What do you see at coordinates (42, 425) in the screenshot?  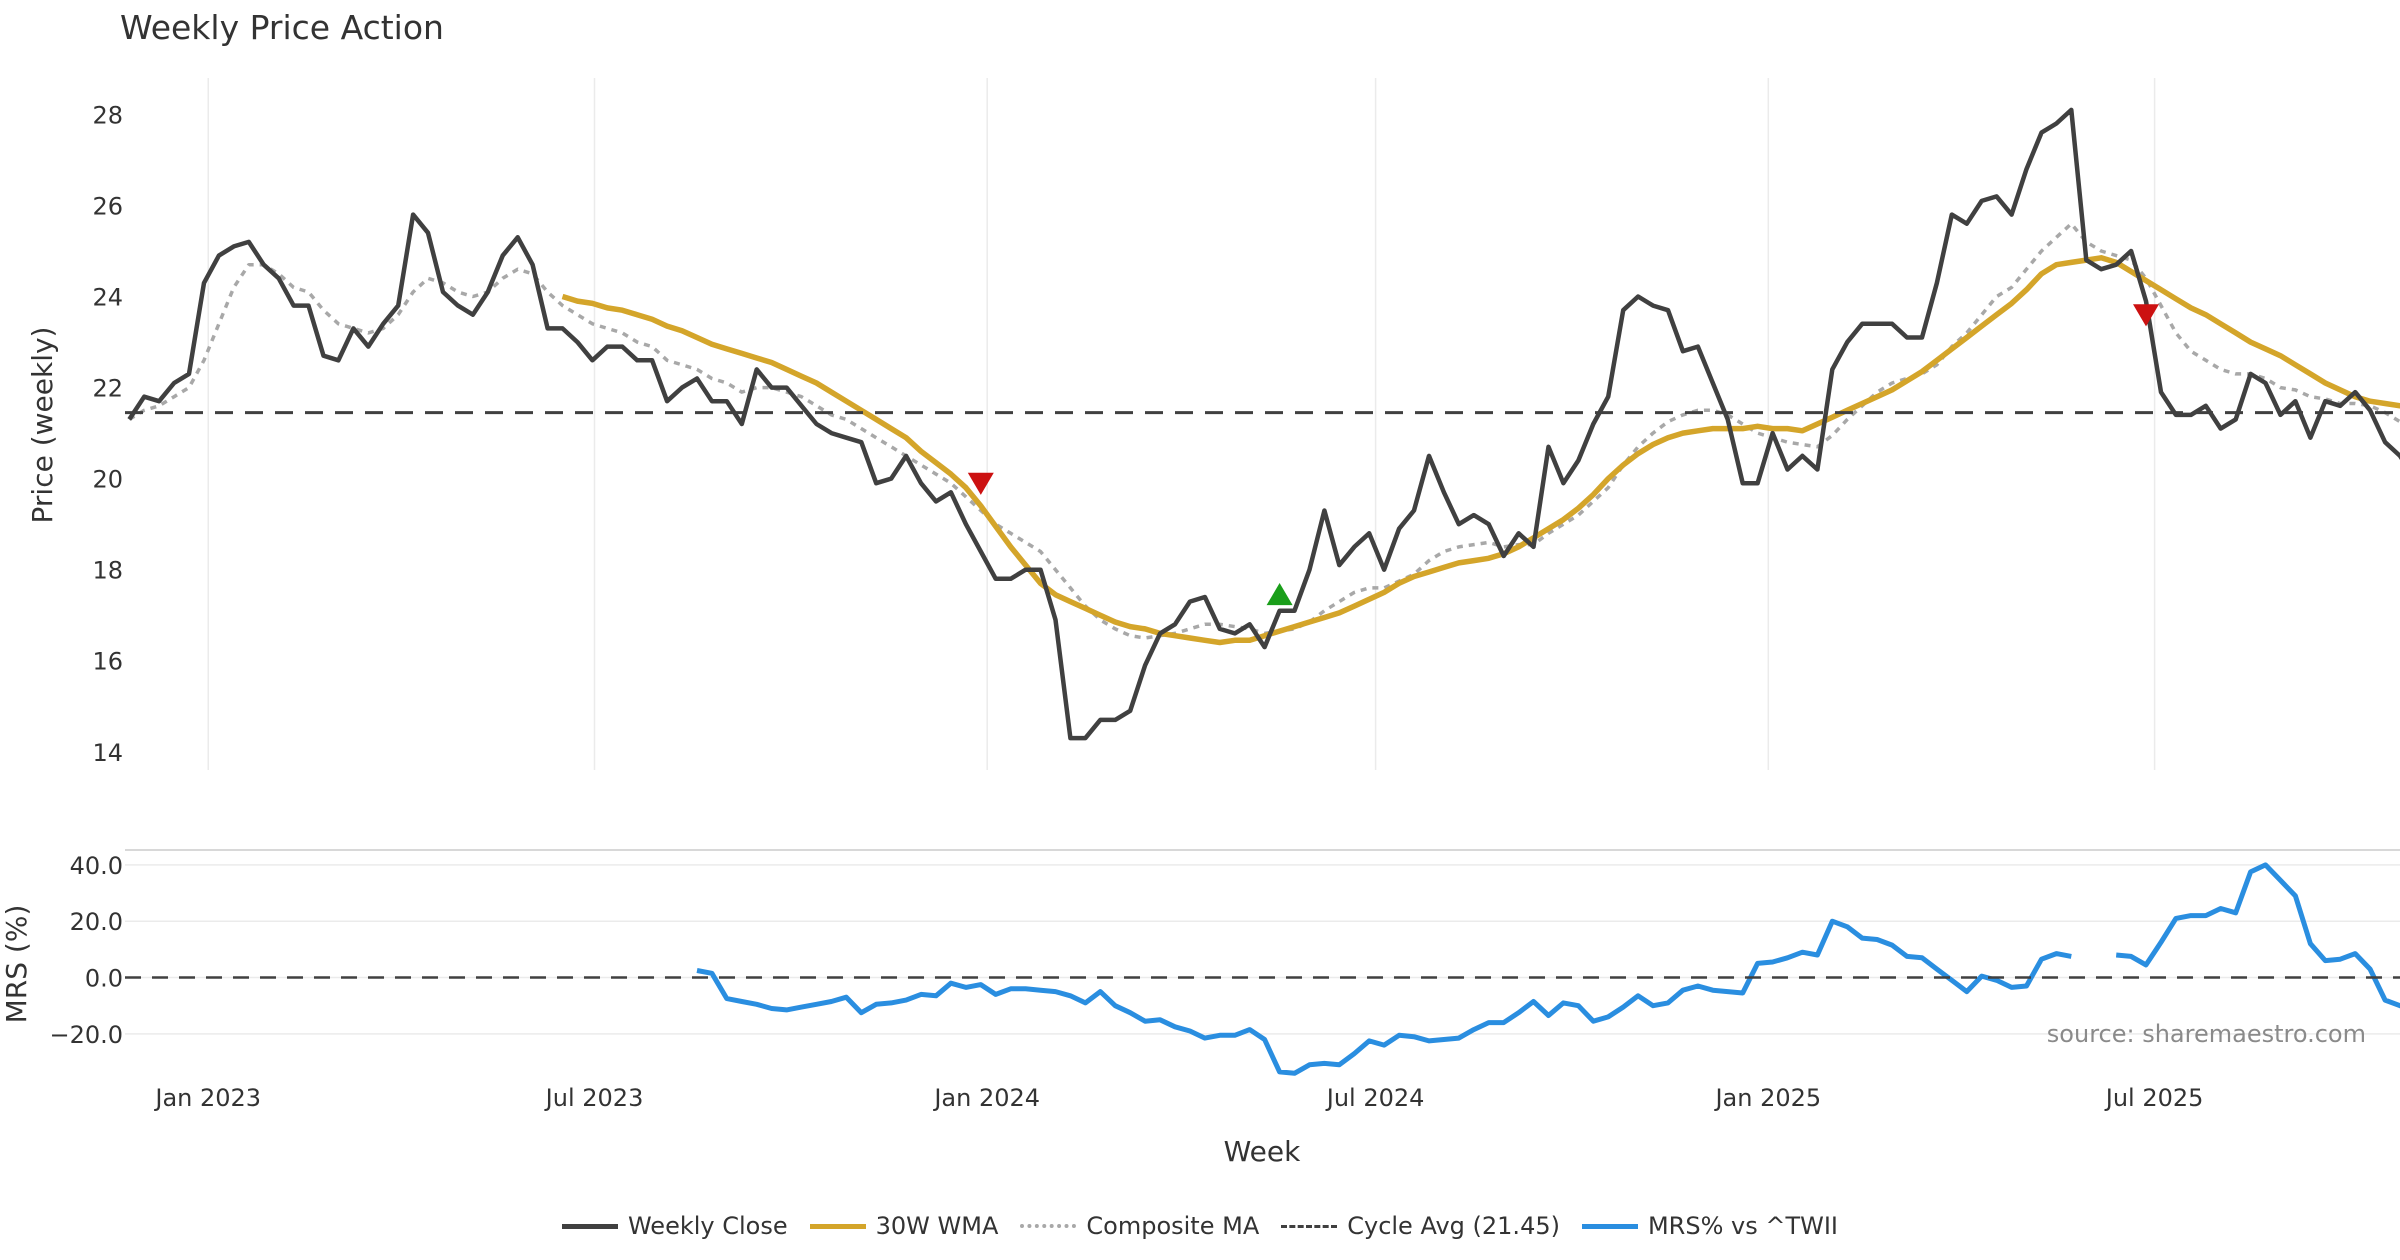 I see `price-axis-label: Price (weekly)` at bounding box center [42, 425].